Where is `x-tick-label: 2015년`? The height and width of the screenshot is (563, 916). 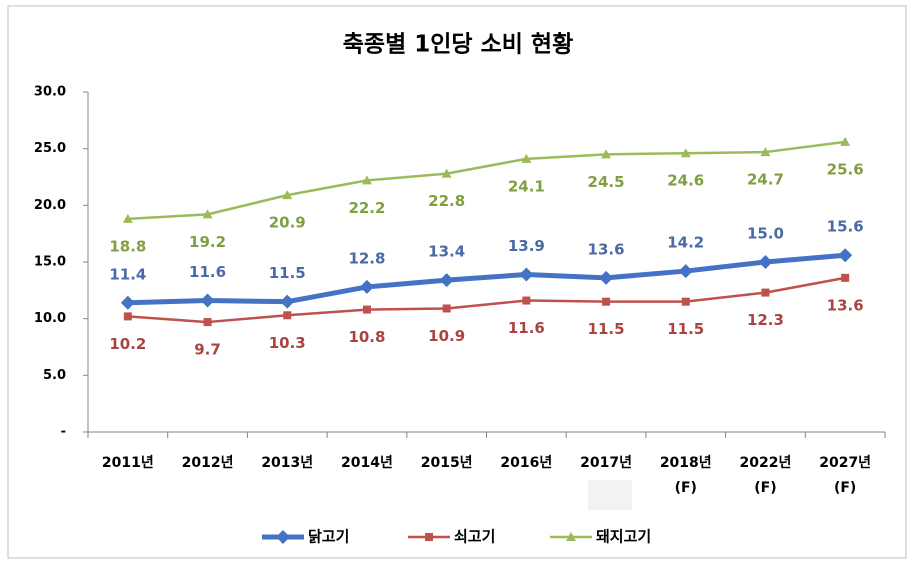 x-tick-label: 2015년 is located at coordinates (447, 463).